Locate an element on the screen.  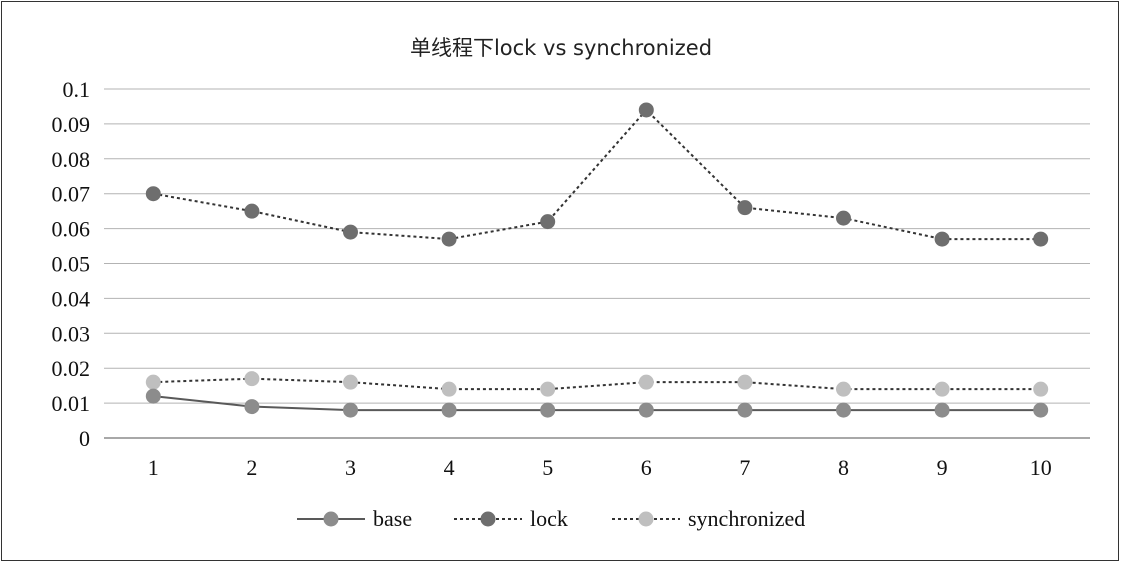
series-line-base is located at coordinates (597, 403).